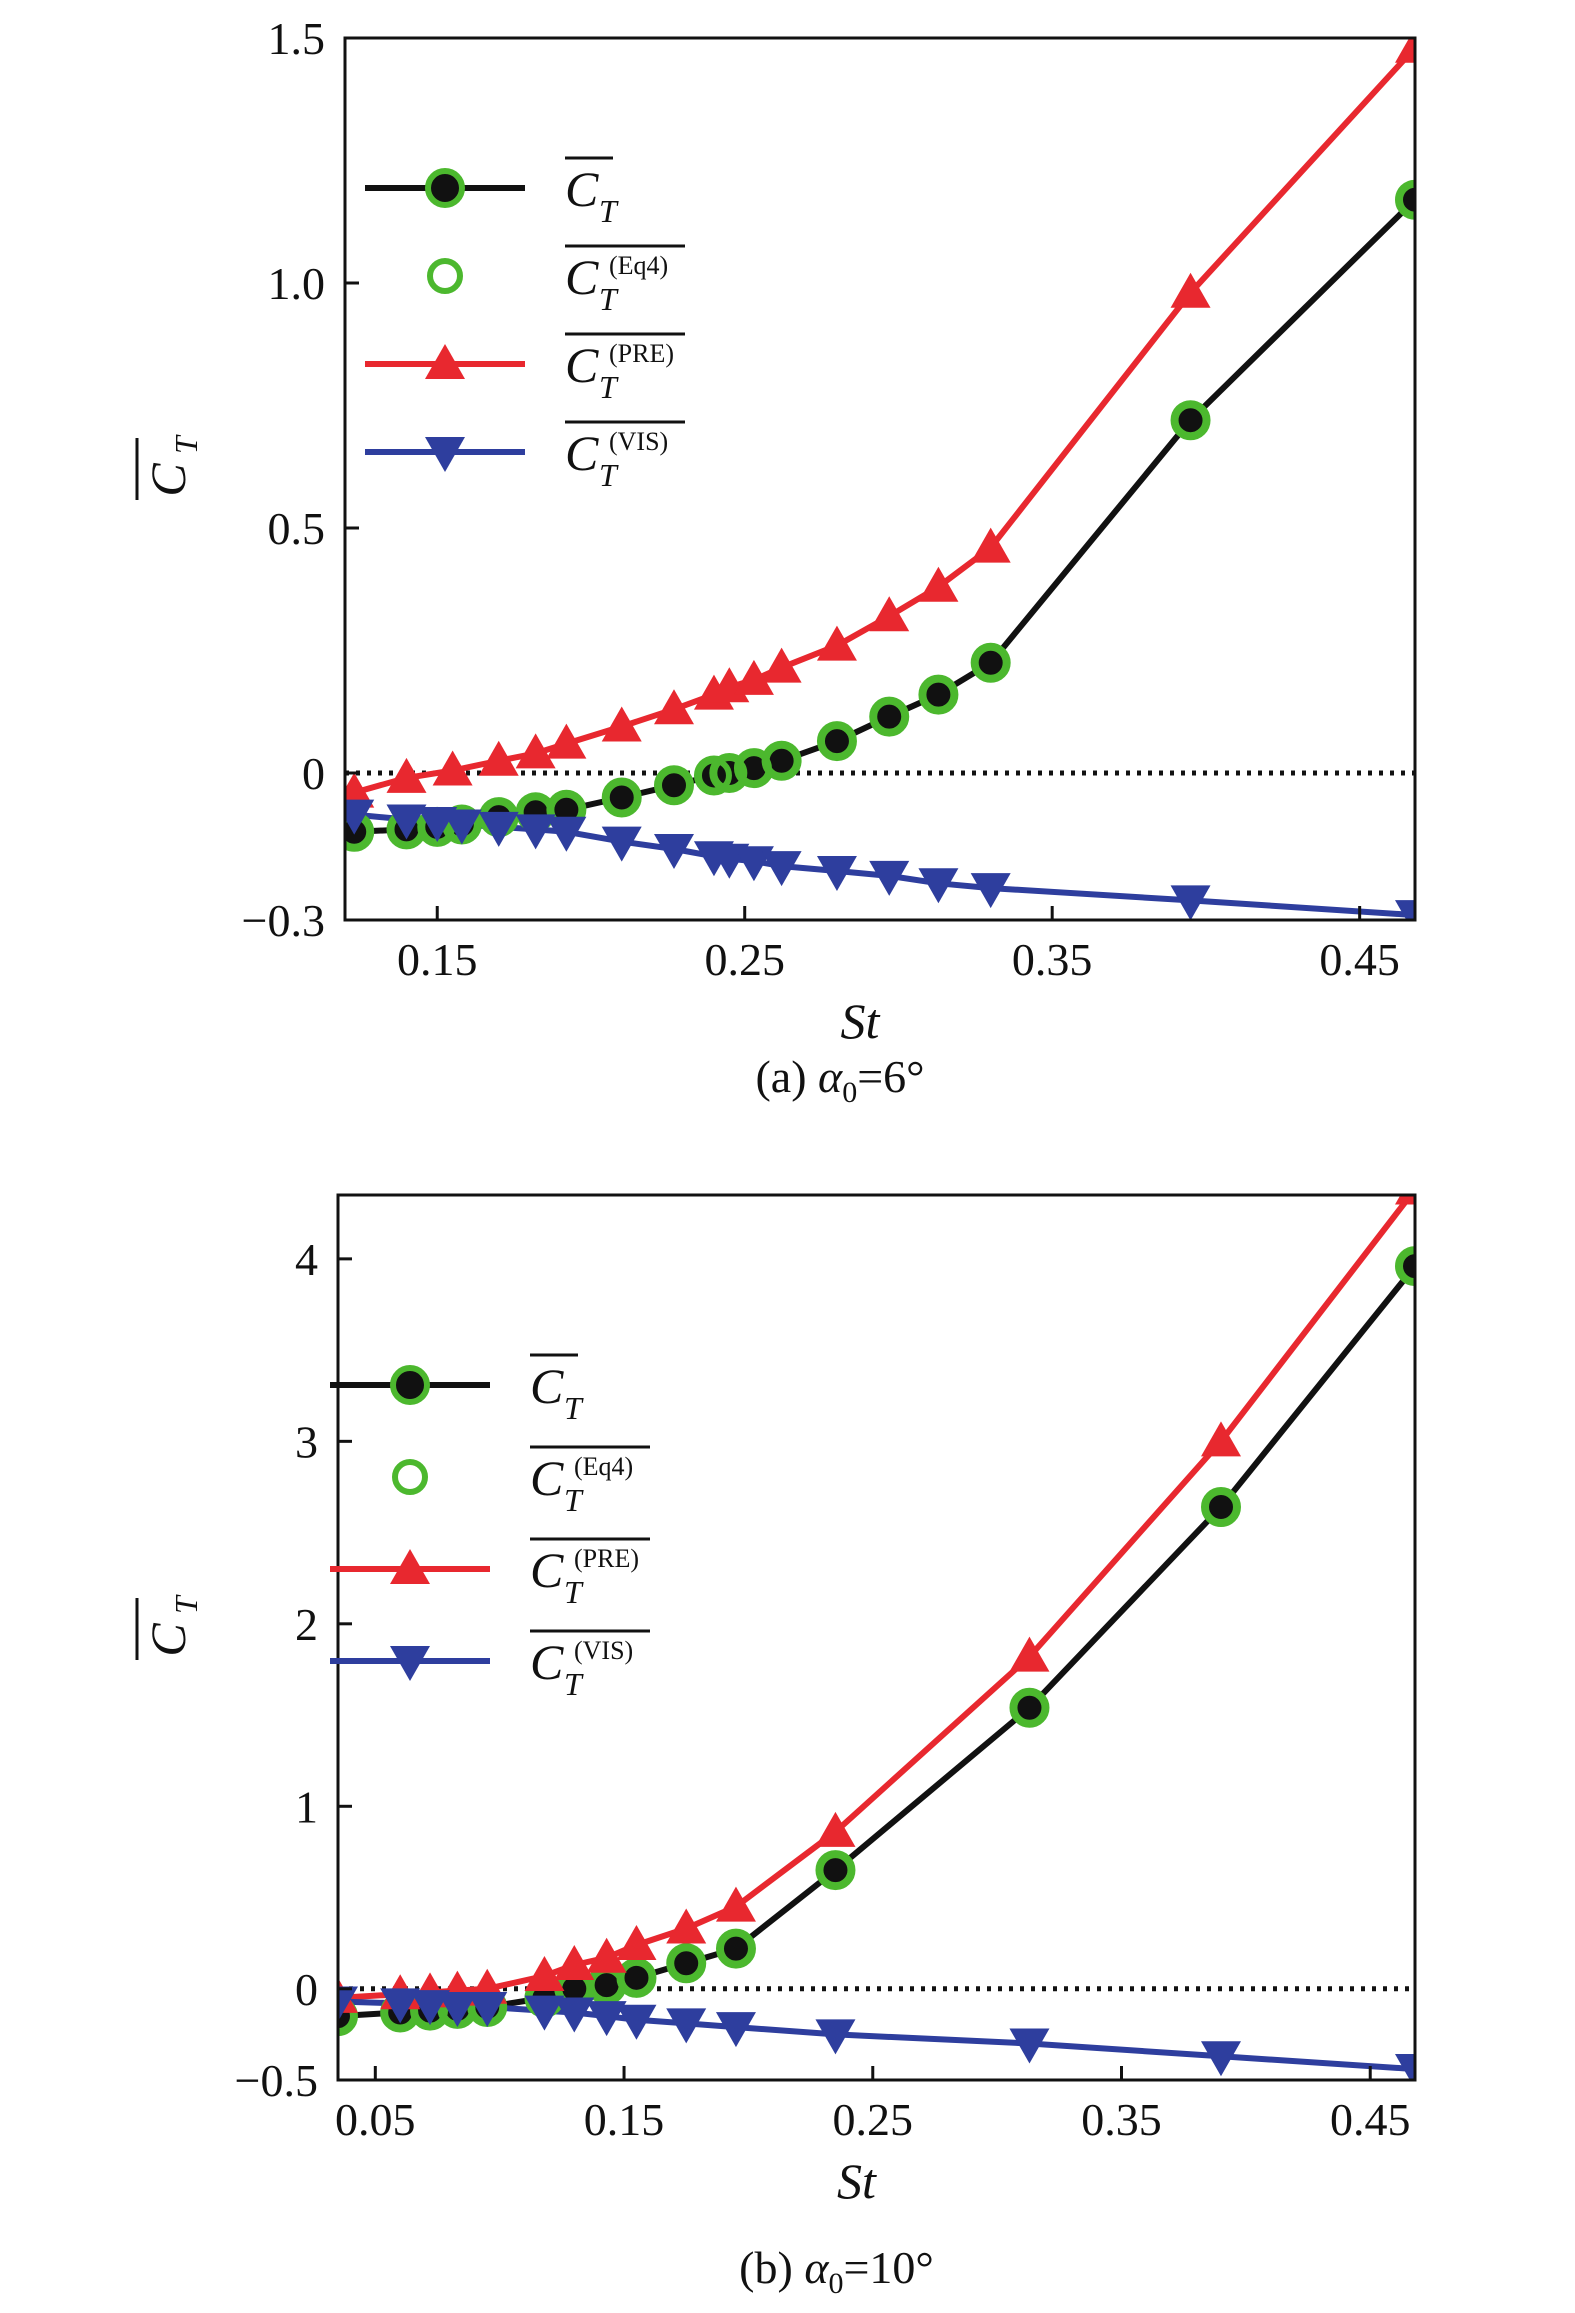 This screenshot has height=2313, width=1575. Describe the element at coordinates (890, 1076) in the screenshot. I see `caption-value: =6°` at that location.